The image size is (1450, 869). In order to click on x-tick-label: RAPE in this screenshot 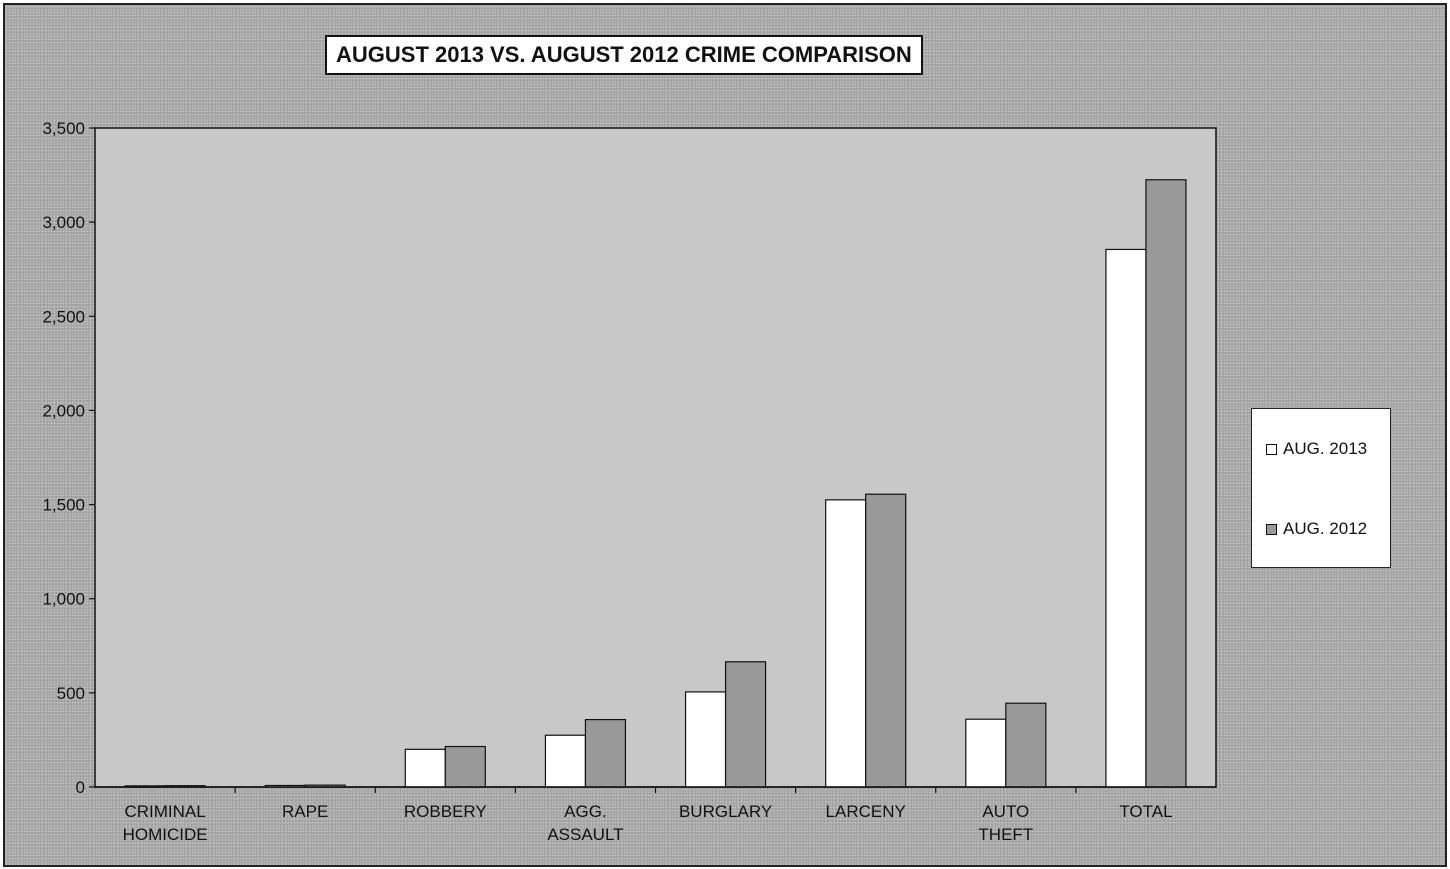, I will do `click(305, 811)`.